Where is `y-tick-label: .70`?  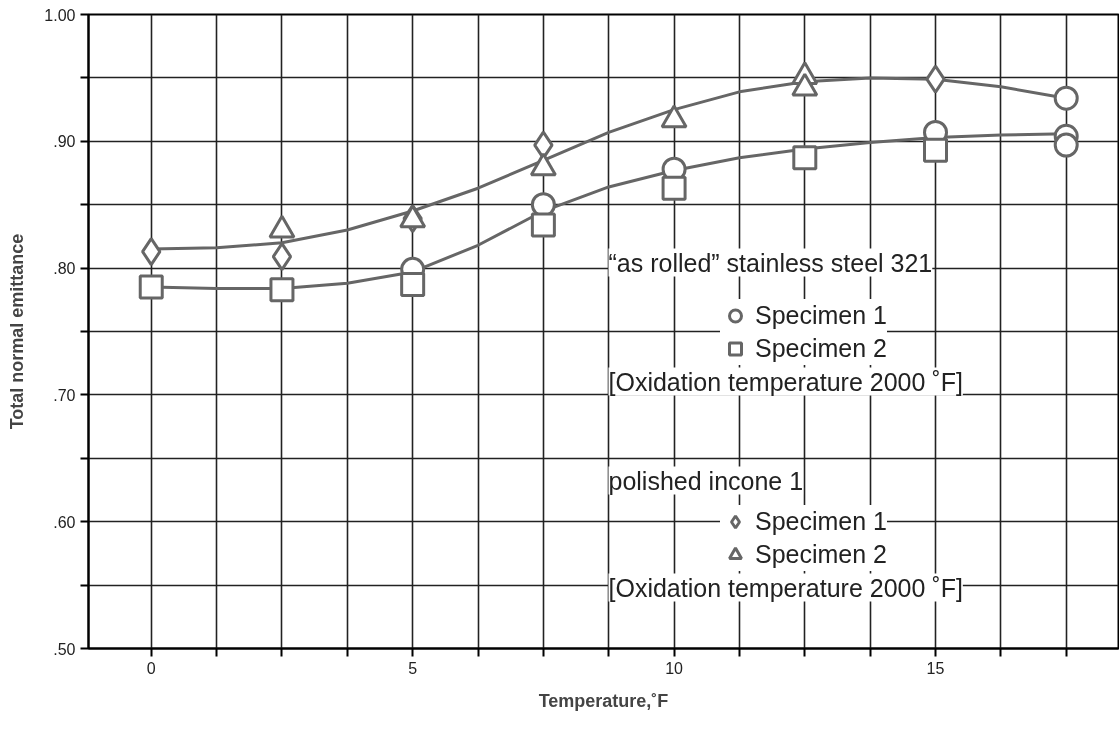 y-tick-label: .70 is located at coordinates (64, 395).